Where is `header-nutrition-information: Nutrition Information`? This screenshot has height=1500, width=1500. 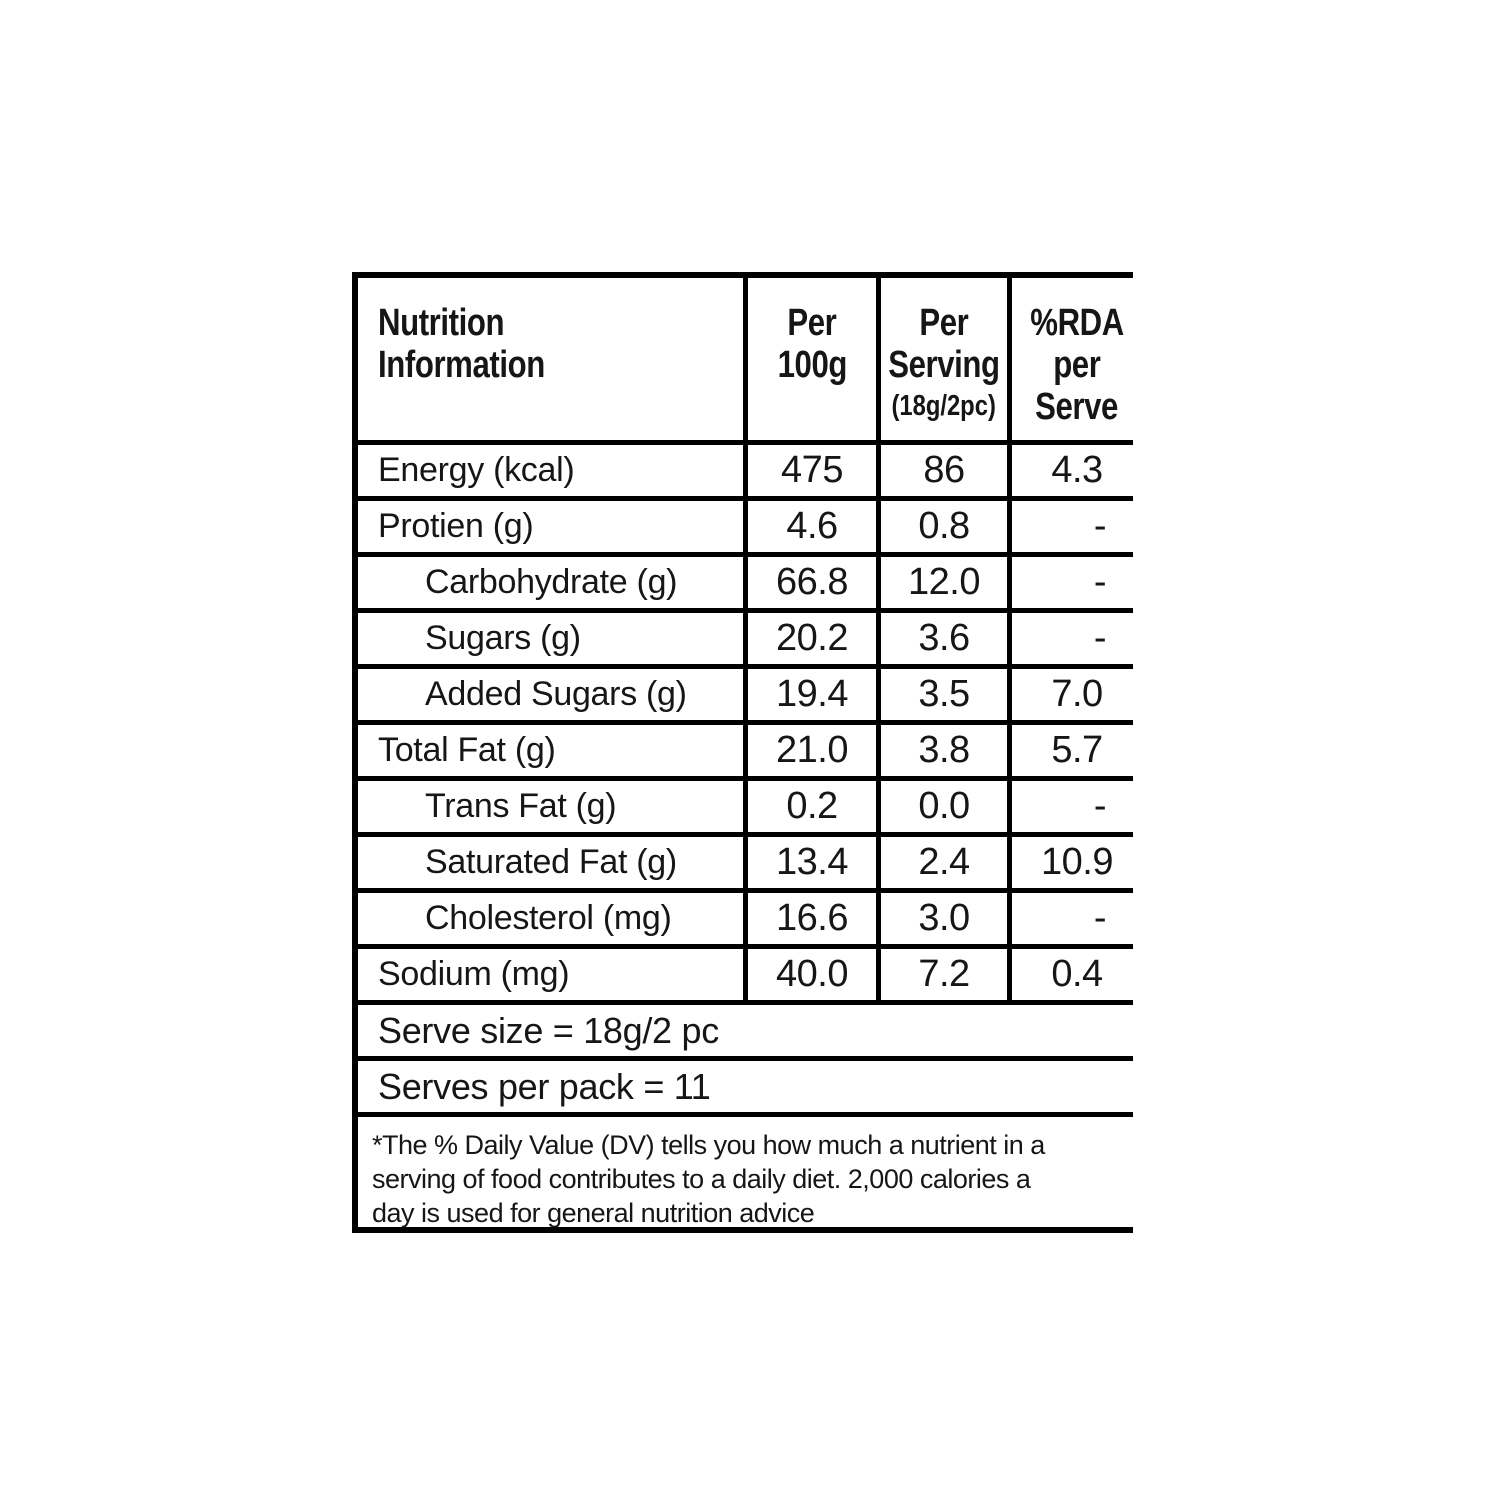
header-nutrition-information: Nutrition Information is located at coordinates (550, 359).